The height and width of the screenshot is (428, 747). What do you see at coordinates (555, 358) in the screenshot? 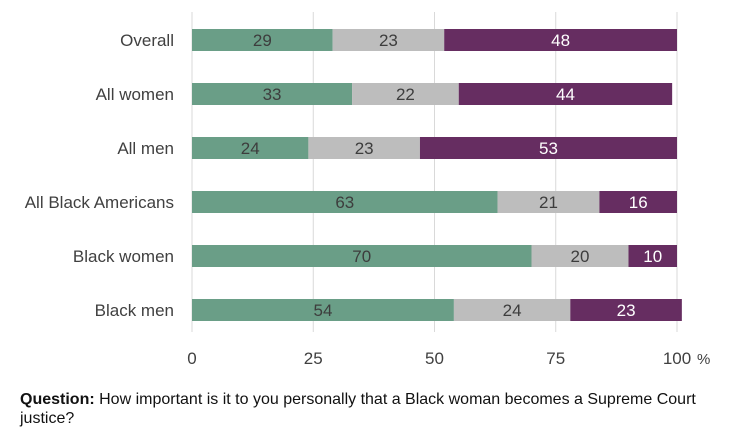
I see `x-tick-label: 75` at bounding box center [555, 358].